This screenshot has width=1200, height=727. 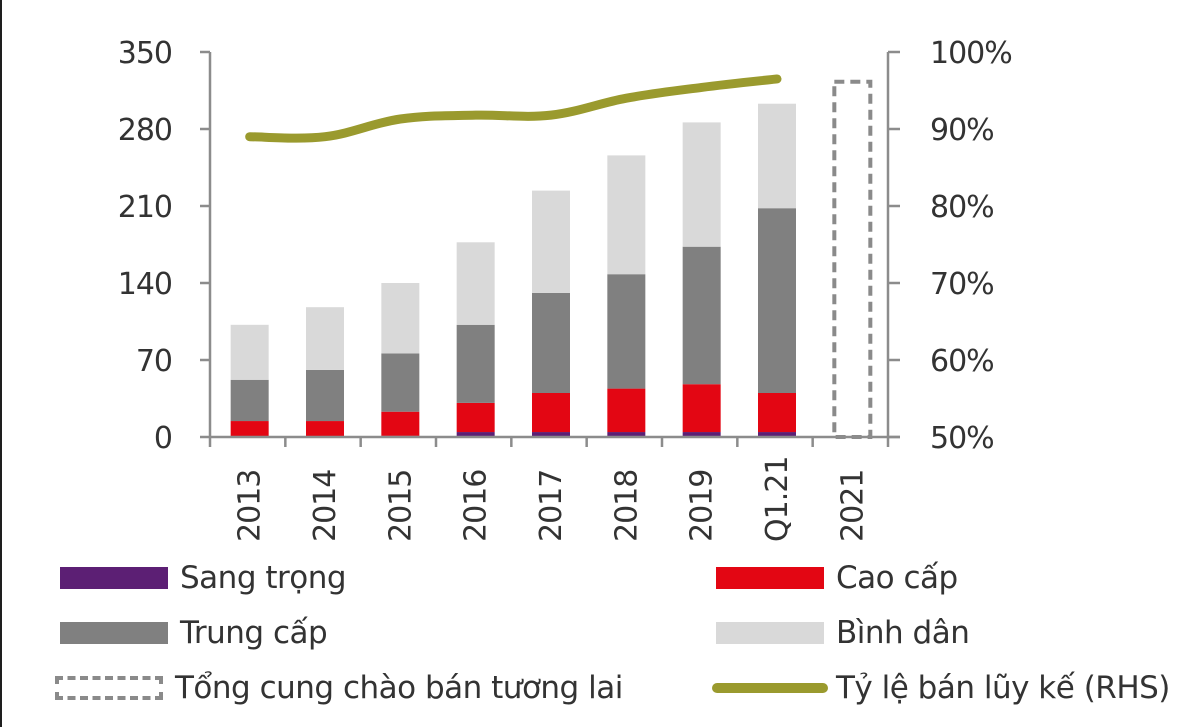 What do you see at coordinates (551, 506) in the screenshot?
I see `x-axis-label: 2017` at bounding box center [551, 506].